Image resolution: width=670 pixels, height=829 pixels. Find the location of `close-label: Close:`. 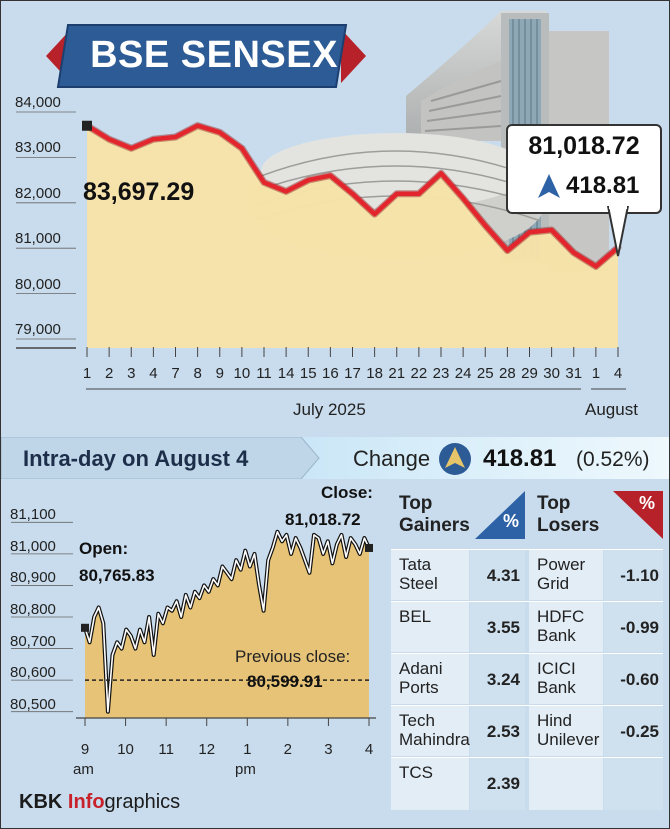

close-label: Close: is located at coordinates (347, 492).